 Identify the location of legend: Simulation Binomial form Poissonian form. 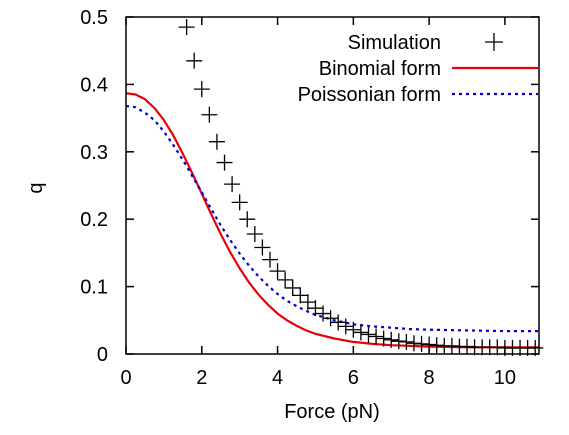
(418, 69).